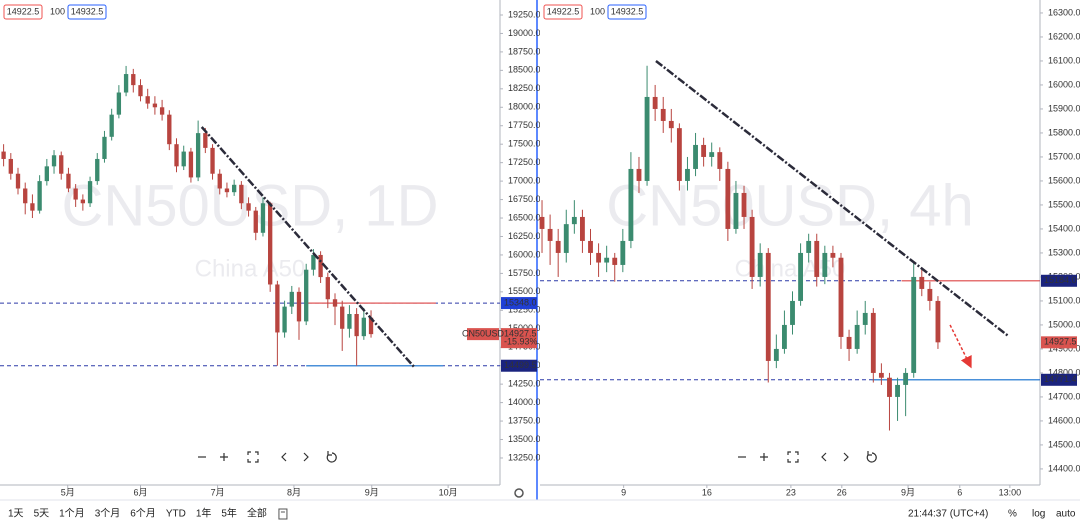  Describe the element at coordinates (68, 492) in the screenshot. I see `x-tick-label: 5月` at that location.